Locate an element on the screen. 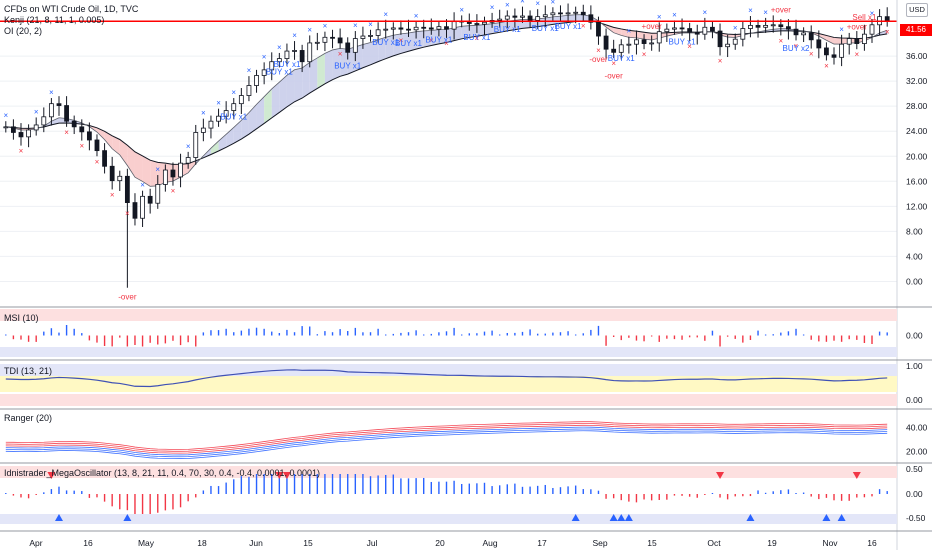 The width and height of the screenshot is (932, 550). msi-pane-title: MSI (10) is located at coordinates (21, 318).